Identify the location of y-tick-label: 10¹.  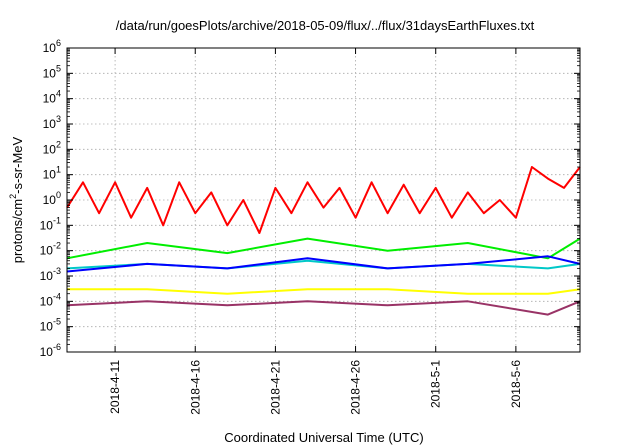
(52, 173).